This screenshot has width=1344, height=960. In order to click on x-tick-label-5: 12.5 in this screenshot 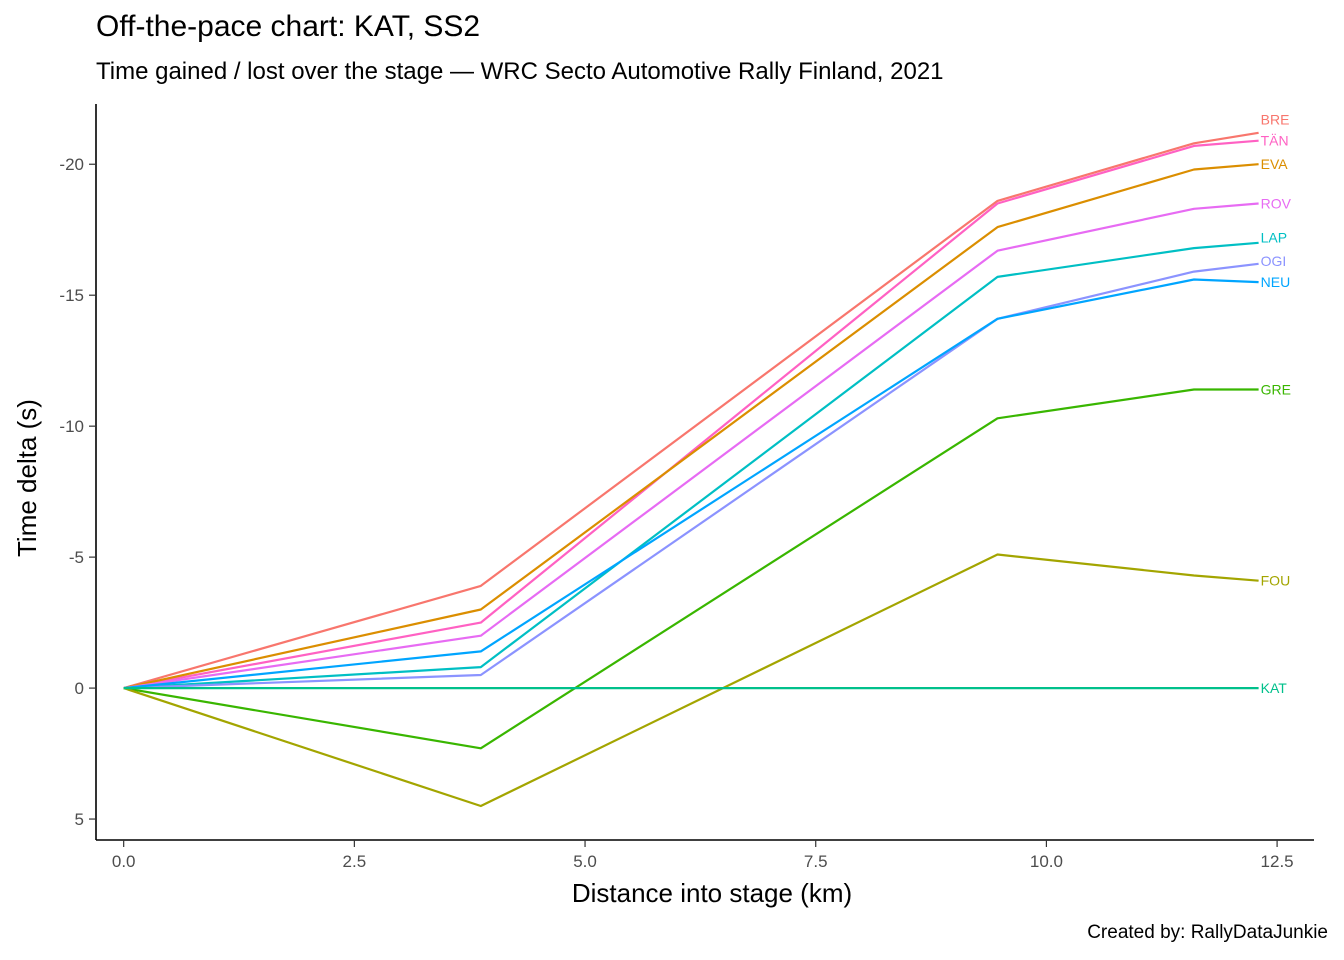, I will do `click(1277, 861)`.